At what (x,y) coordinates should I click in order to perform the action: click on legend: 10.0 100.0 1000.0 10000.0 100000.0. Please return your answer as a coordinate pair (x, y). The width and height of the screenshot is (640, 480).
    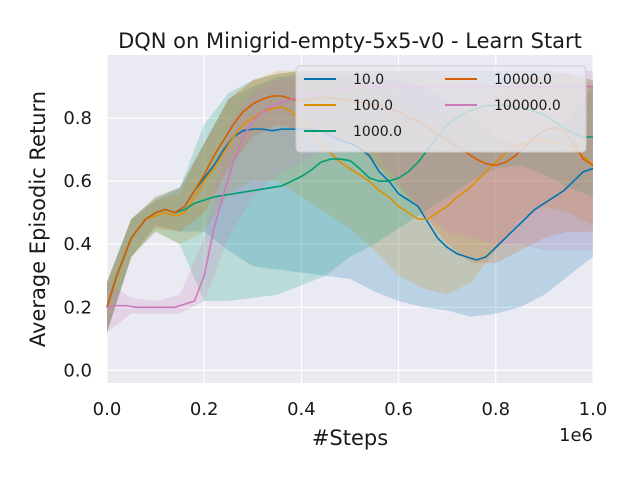
    Looking at the image, I should click on (441, 109).